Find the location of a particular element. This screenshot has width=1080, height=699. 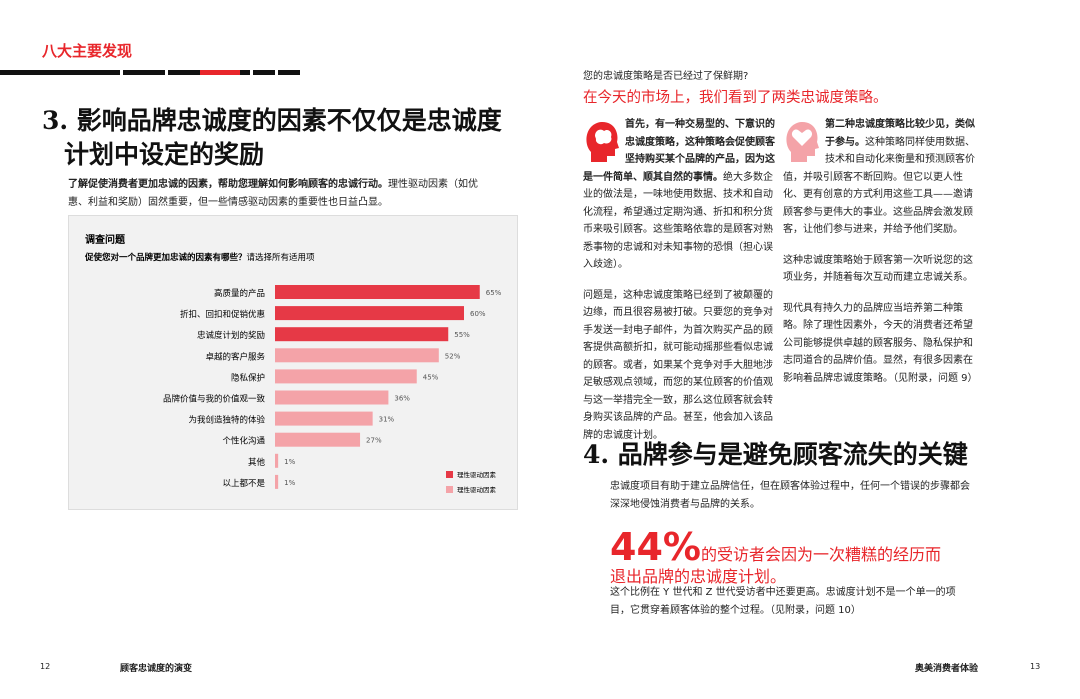

heading-line: 3. 影响品牌忠诚度的因素不仅仅是忠诚度 is located at coordinates (272, 120).